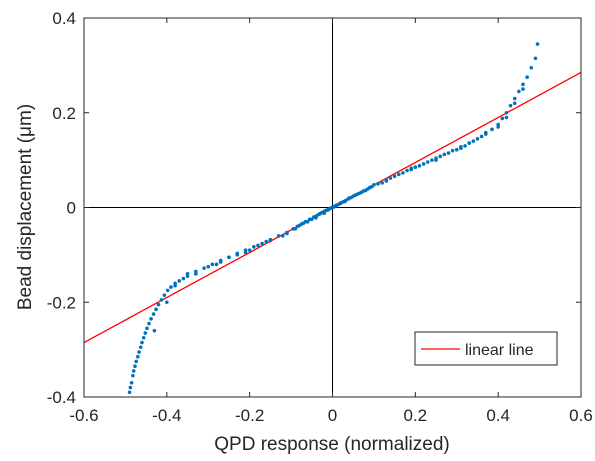 This screenshot has width=595, height=461. What do you see at coordinates (331, 444) in the screenshot?
I see `x-axis-label: QPD response (normalized)` at bounding box center [331, 444].